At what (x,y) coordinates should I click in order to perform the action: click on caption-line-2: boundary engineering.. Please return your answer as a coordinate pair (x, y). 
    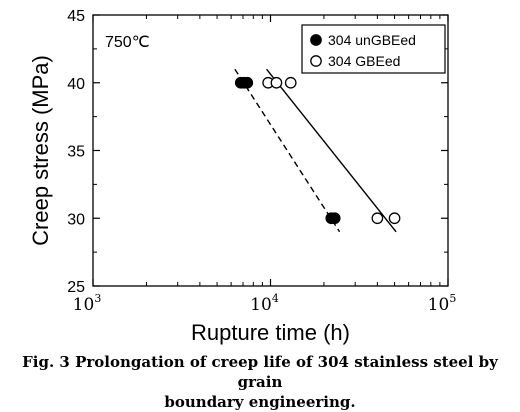
    Looking at the image, I should click on (260, 402).